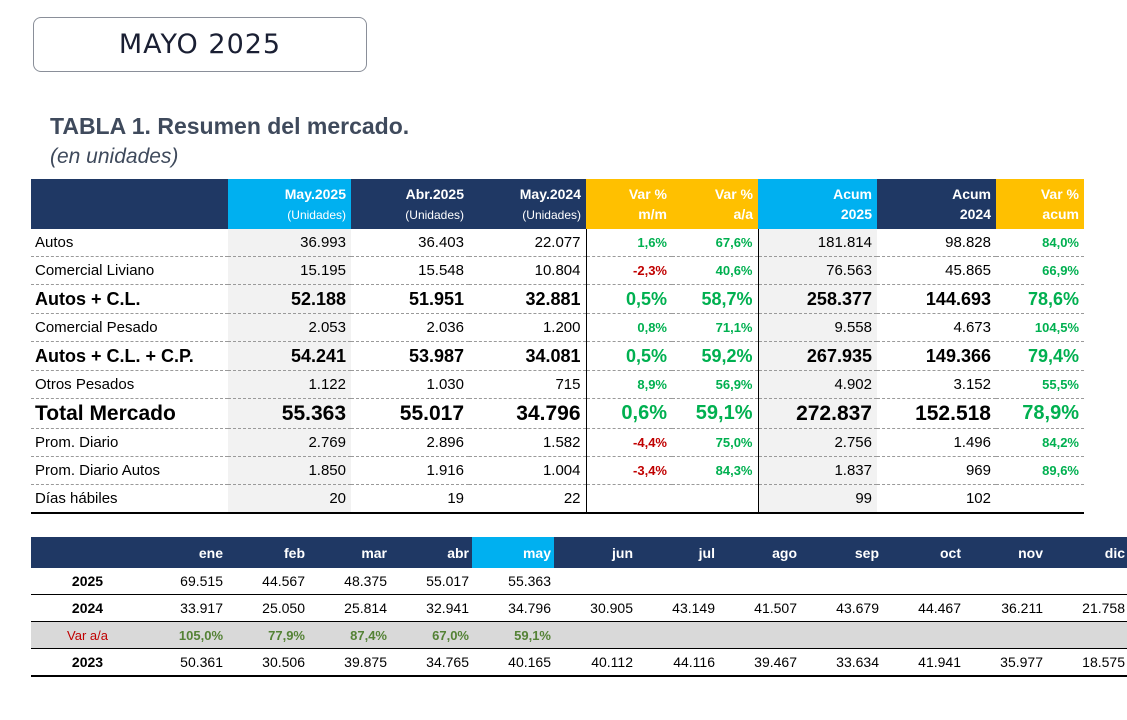 The height and width of the screenshot is (720, 1127). Describe the element at coordinates (513, 635) in the screenshot. I see `cell-may: 59,1%` at that location.